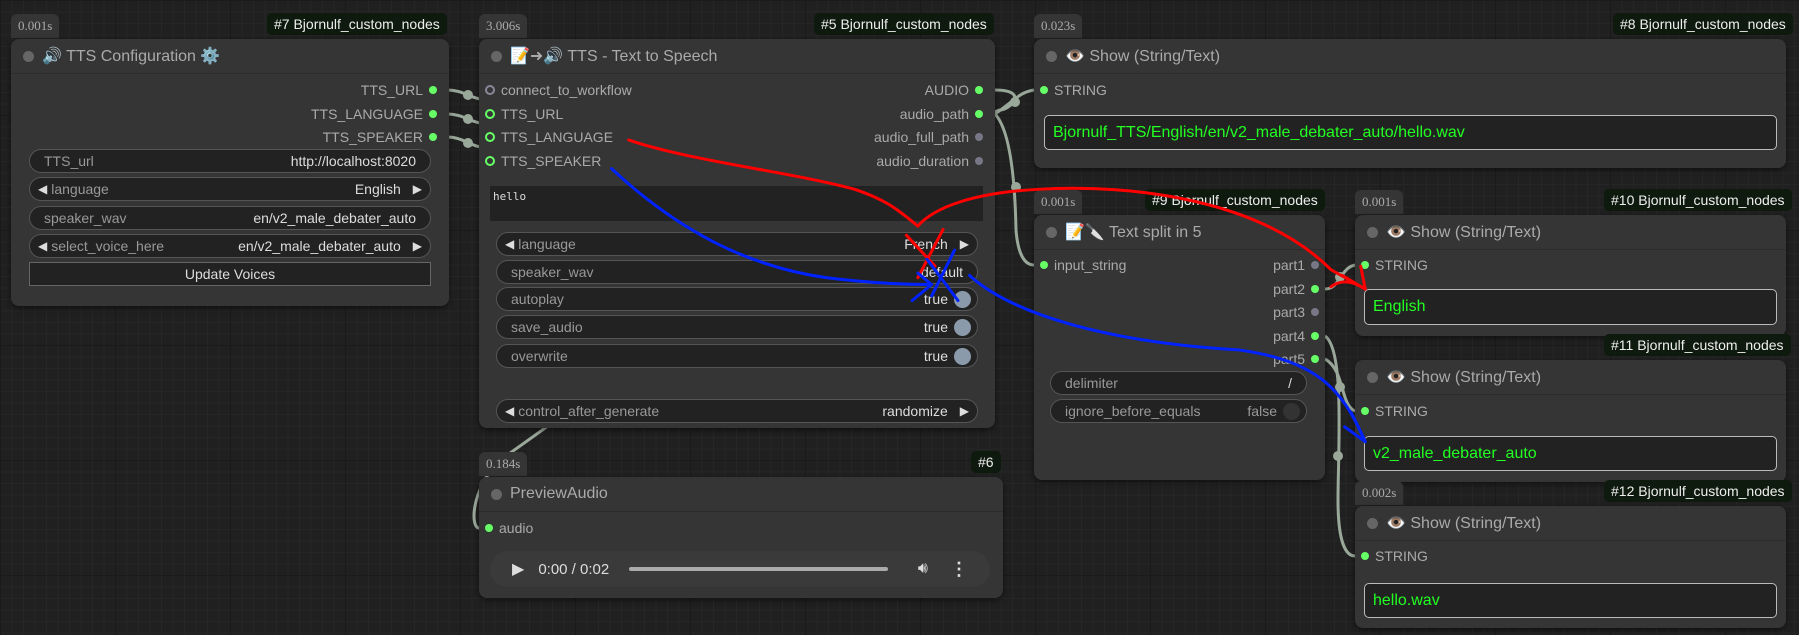 The image size is (1799, 635). What do you see at coordinates (736, 203) in the screenshot?
I see `text-input: hello` at bounding box center [736, 203].